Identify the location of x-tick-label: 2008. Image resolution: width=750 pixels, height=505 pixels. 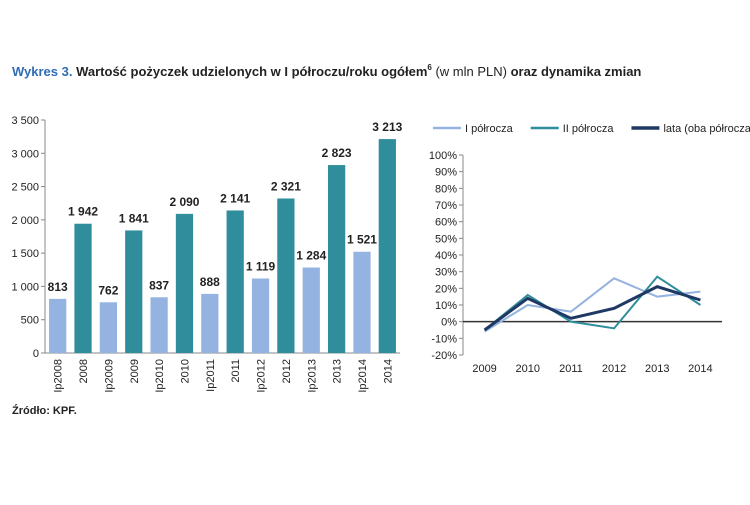
(84, 371).